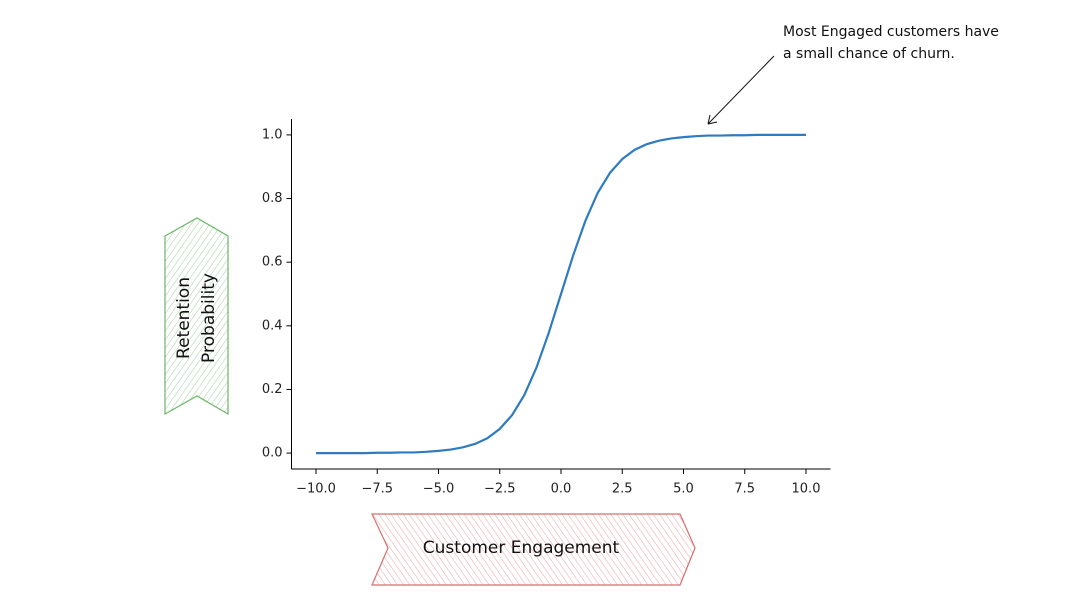  Describe the element at coordinates (272, 198) in the screenshot. I see `y-tick-label: 0.8` at that location.